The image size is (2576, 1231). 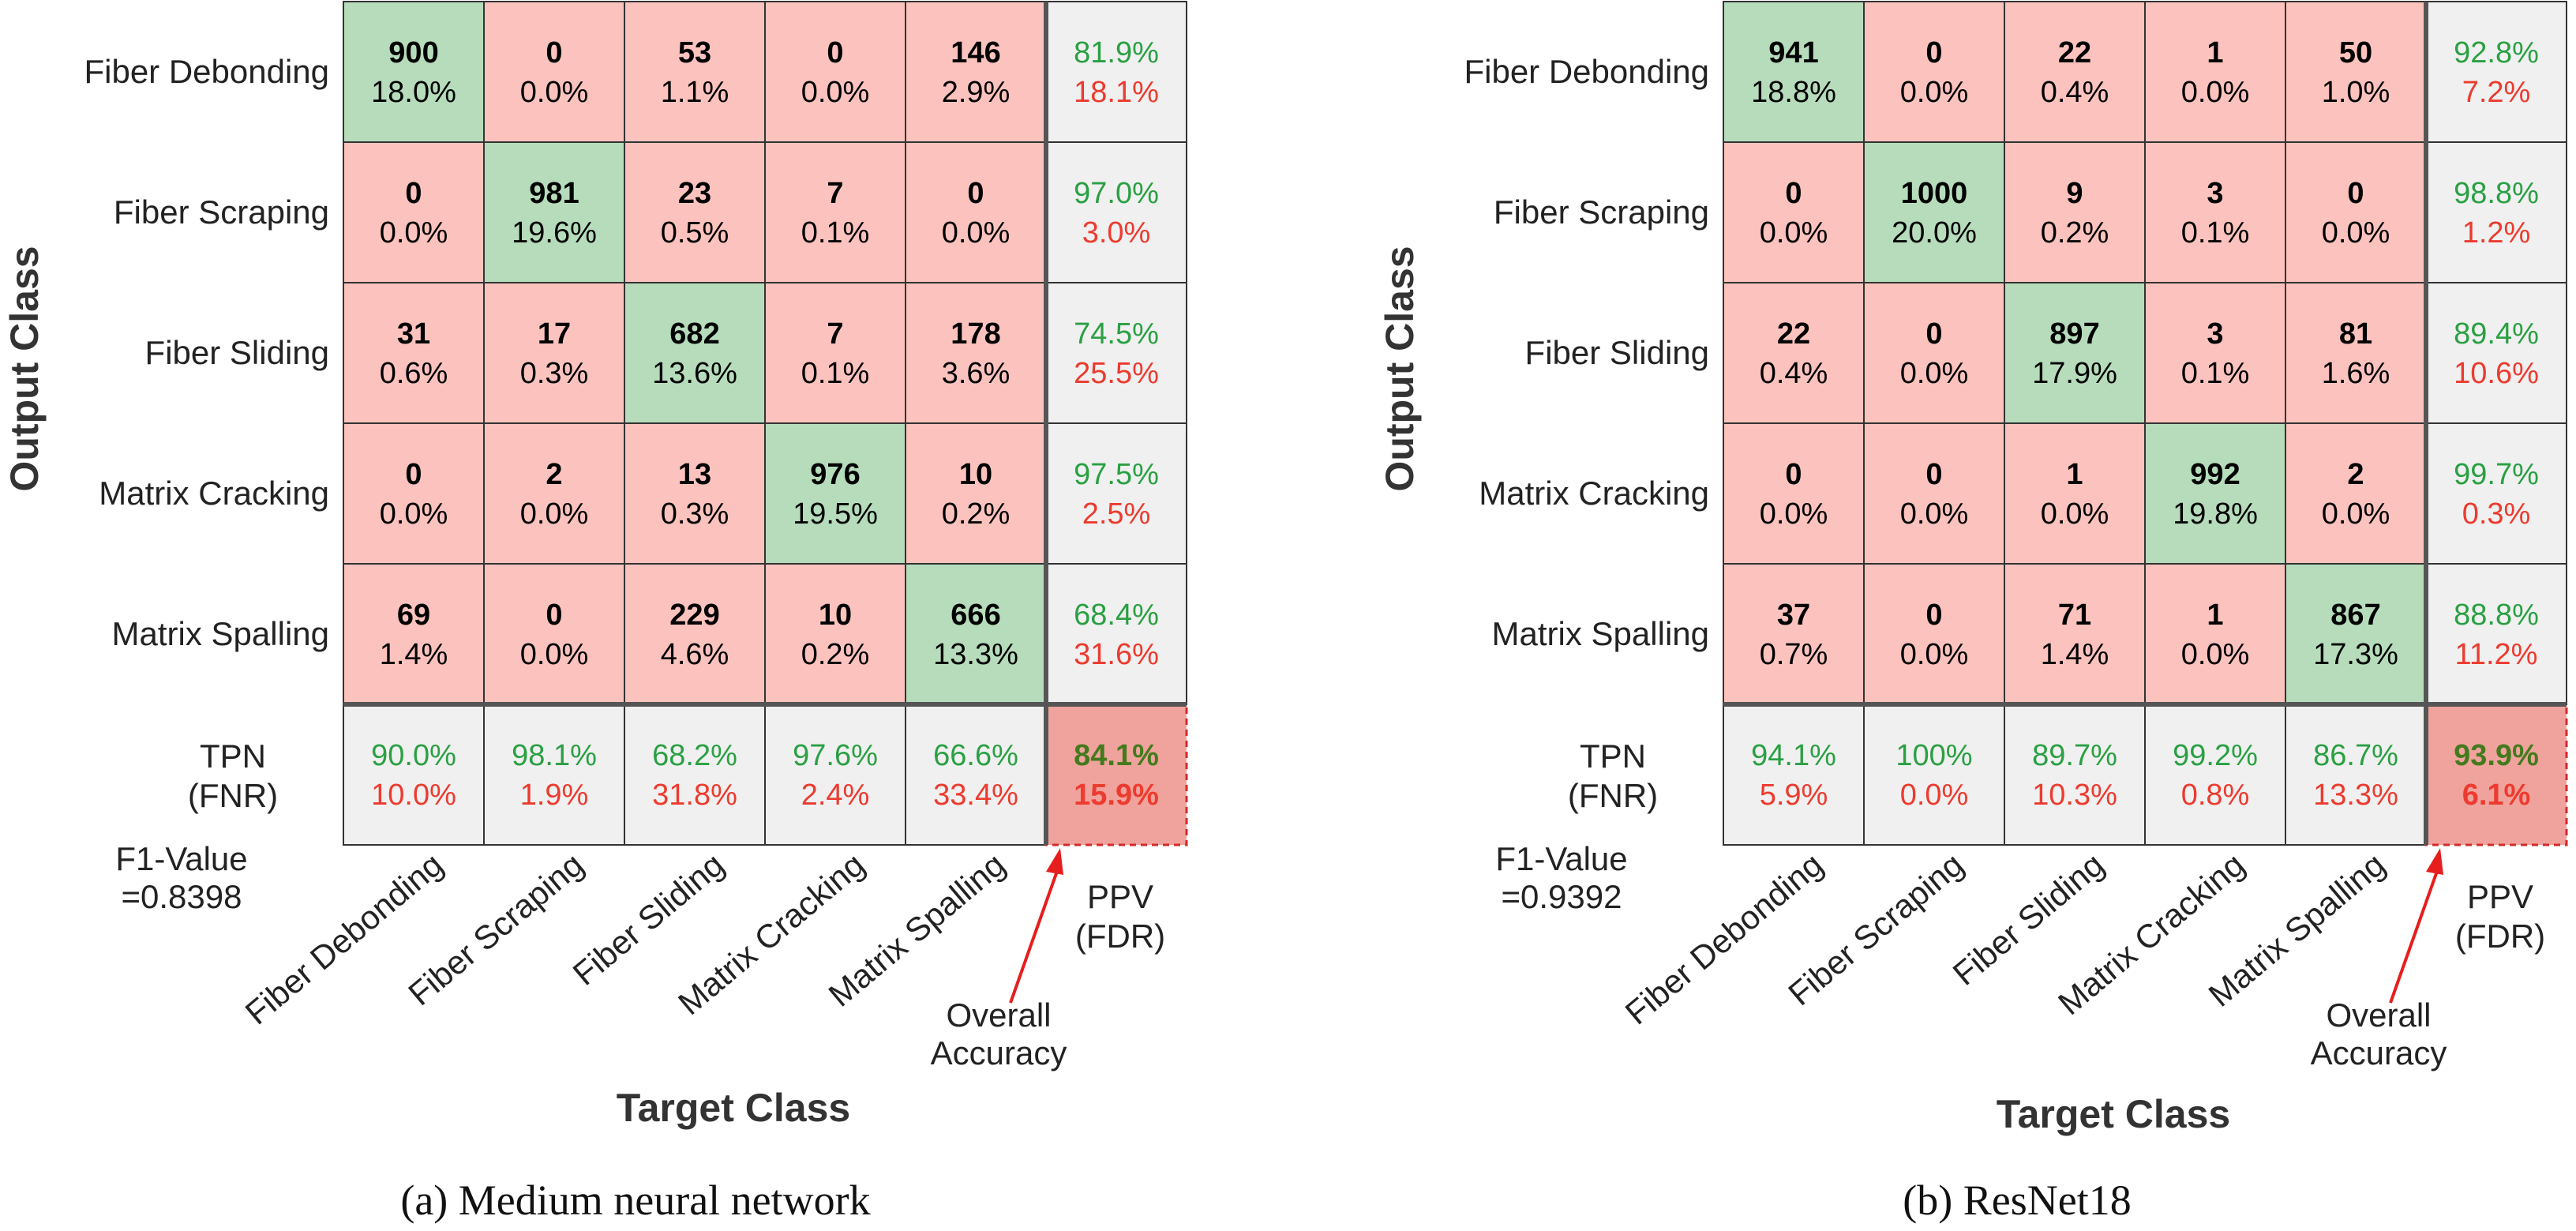 What do you see at coordinates (1586, 71) in the screenshot?
I see `row-label: Fiber Debonding` at bounding box center [1586, 71].